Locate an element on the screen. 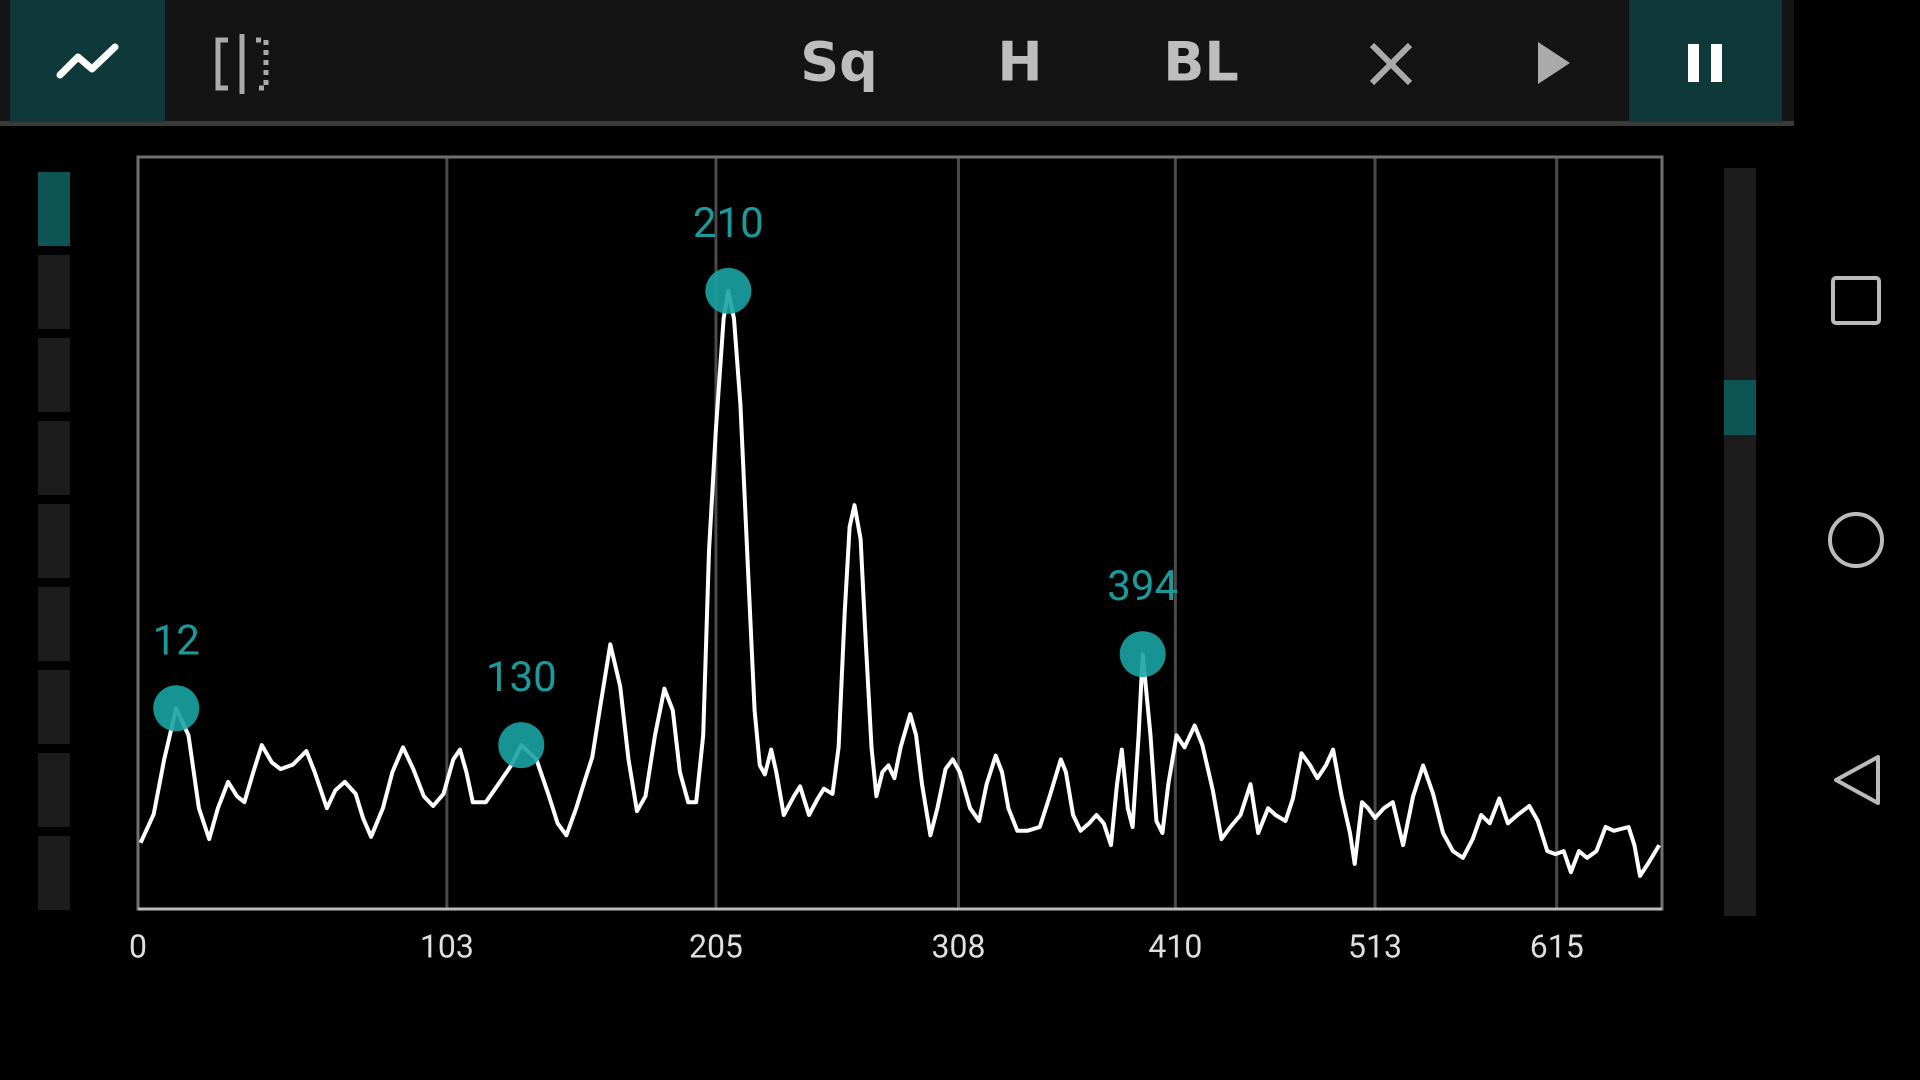 The width and height of the screenshot is (1920, 1080). x-tick-label: 615 is located at coordinates (1557, 946).